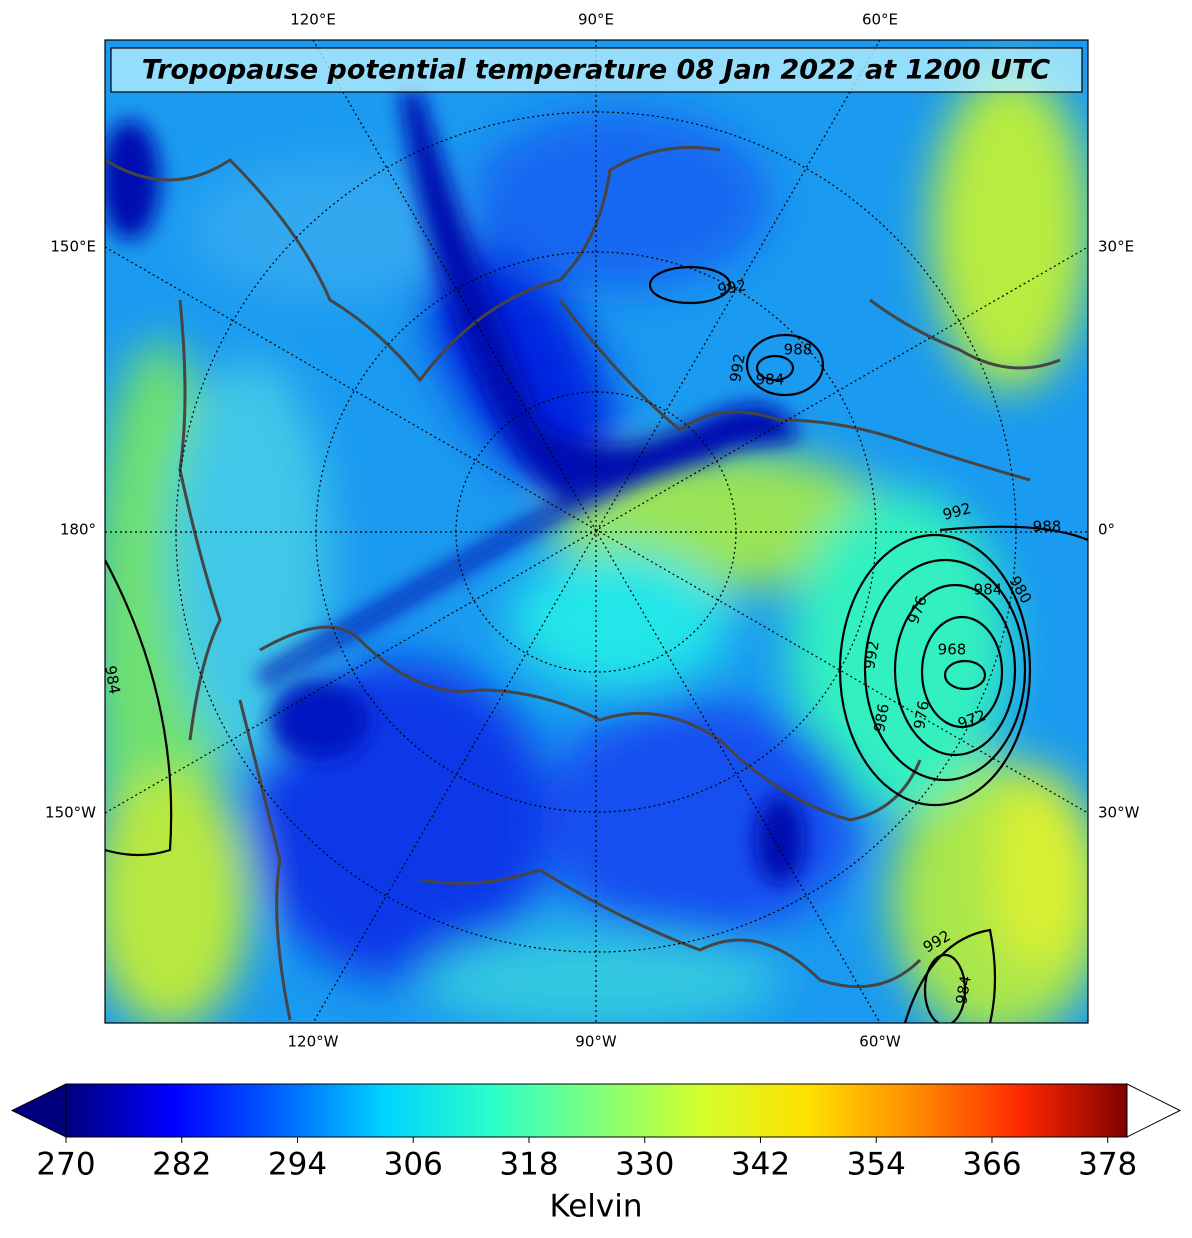  Describe the element at coordinates (881, 717) in the screenshot. I see `contour-label: 986` at that location.